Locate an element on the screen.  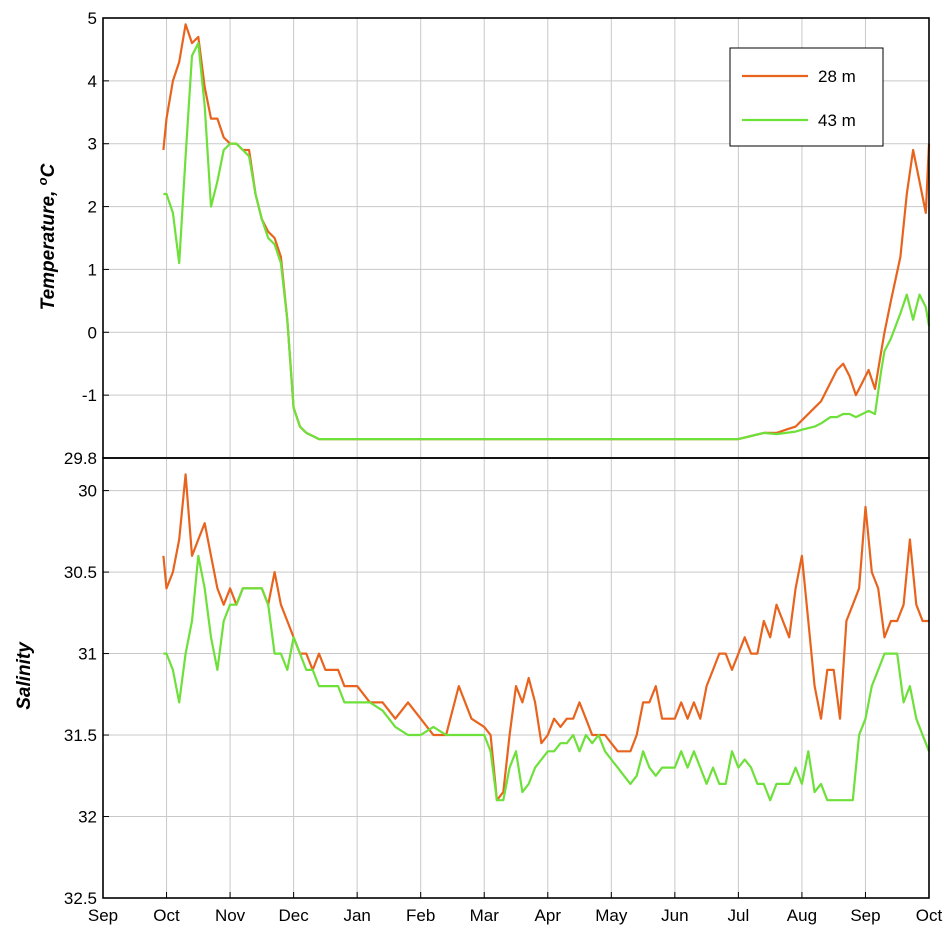
xtick-label-7: Apr is located at coordinates (548, 915).